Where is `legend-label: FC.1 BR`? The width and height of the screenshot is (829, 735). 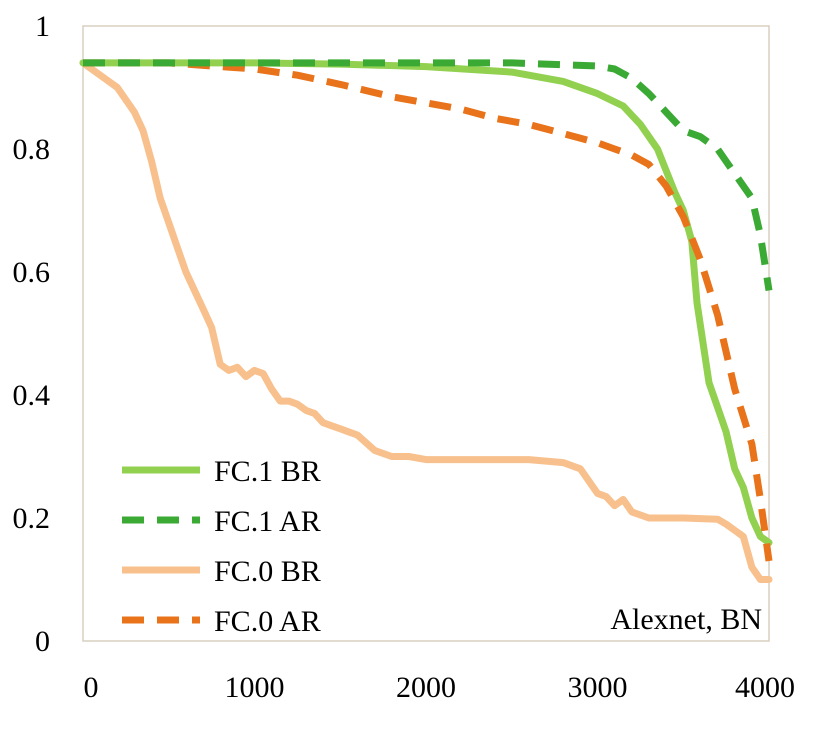 legend-label: FC.1 BR is located at coordinates (267, 471).